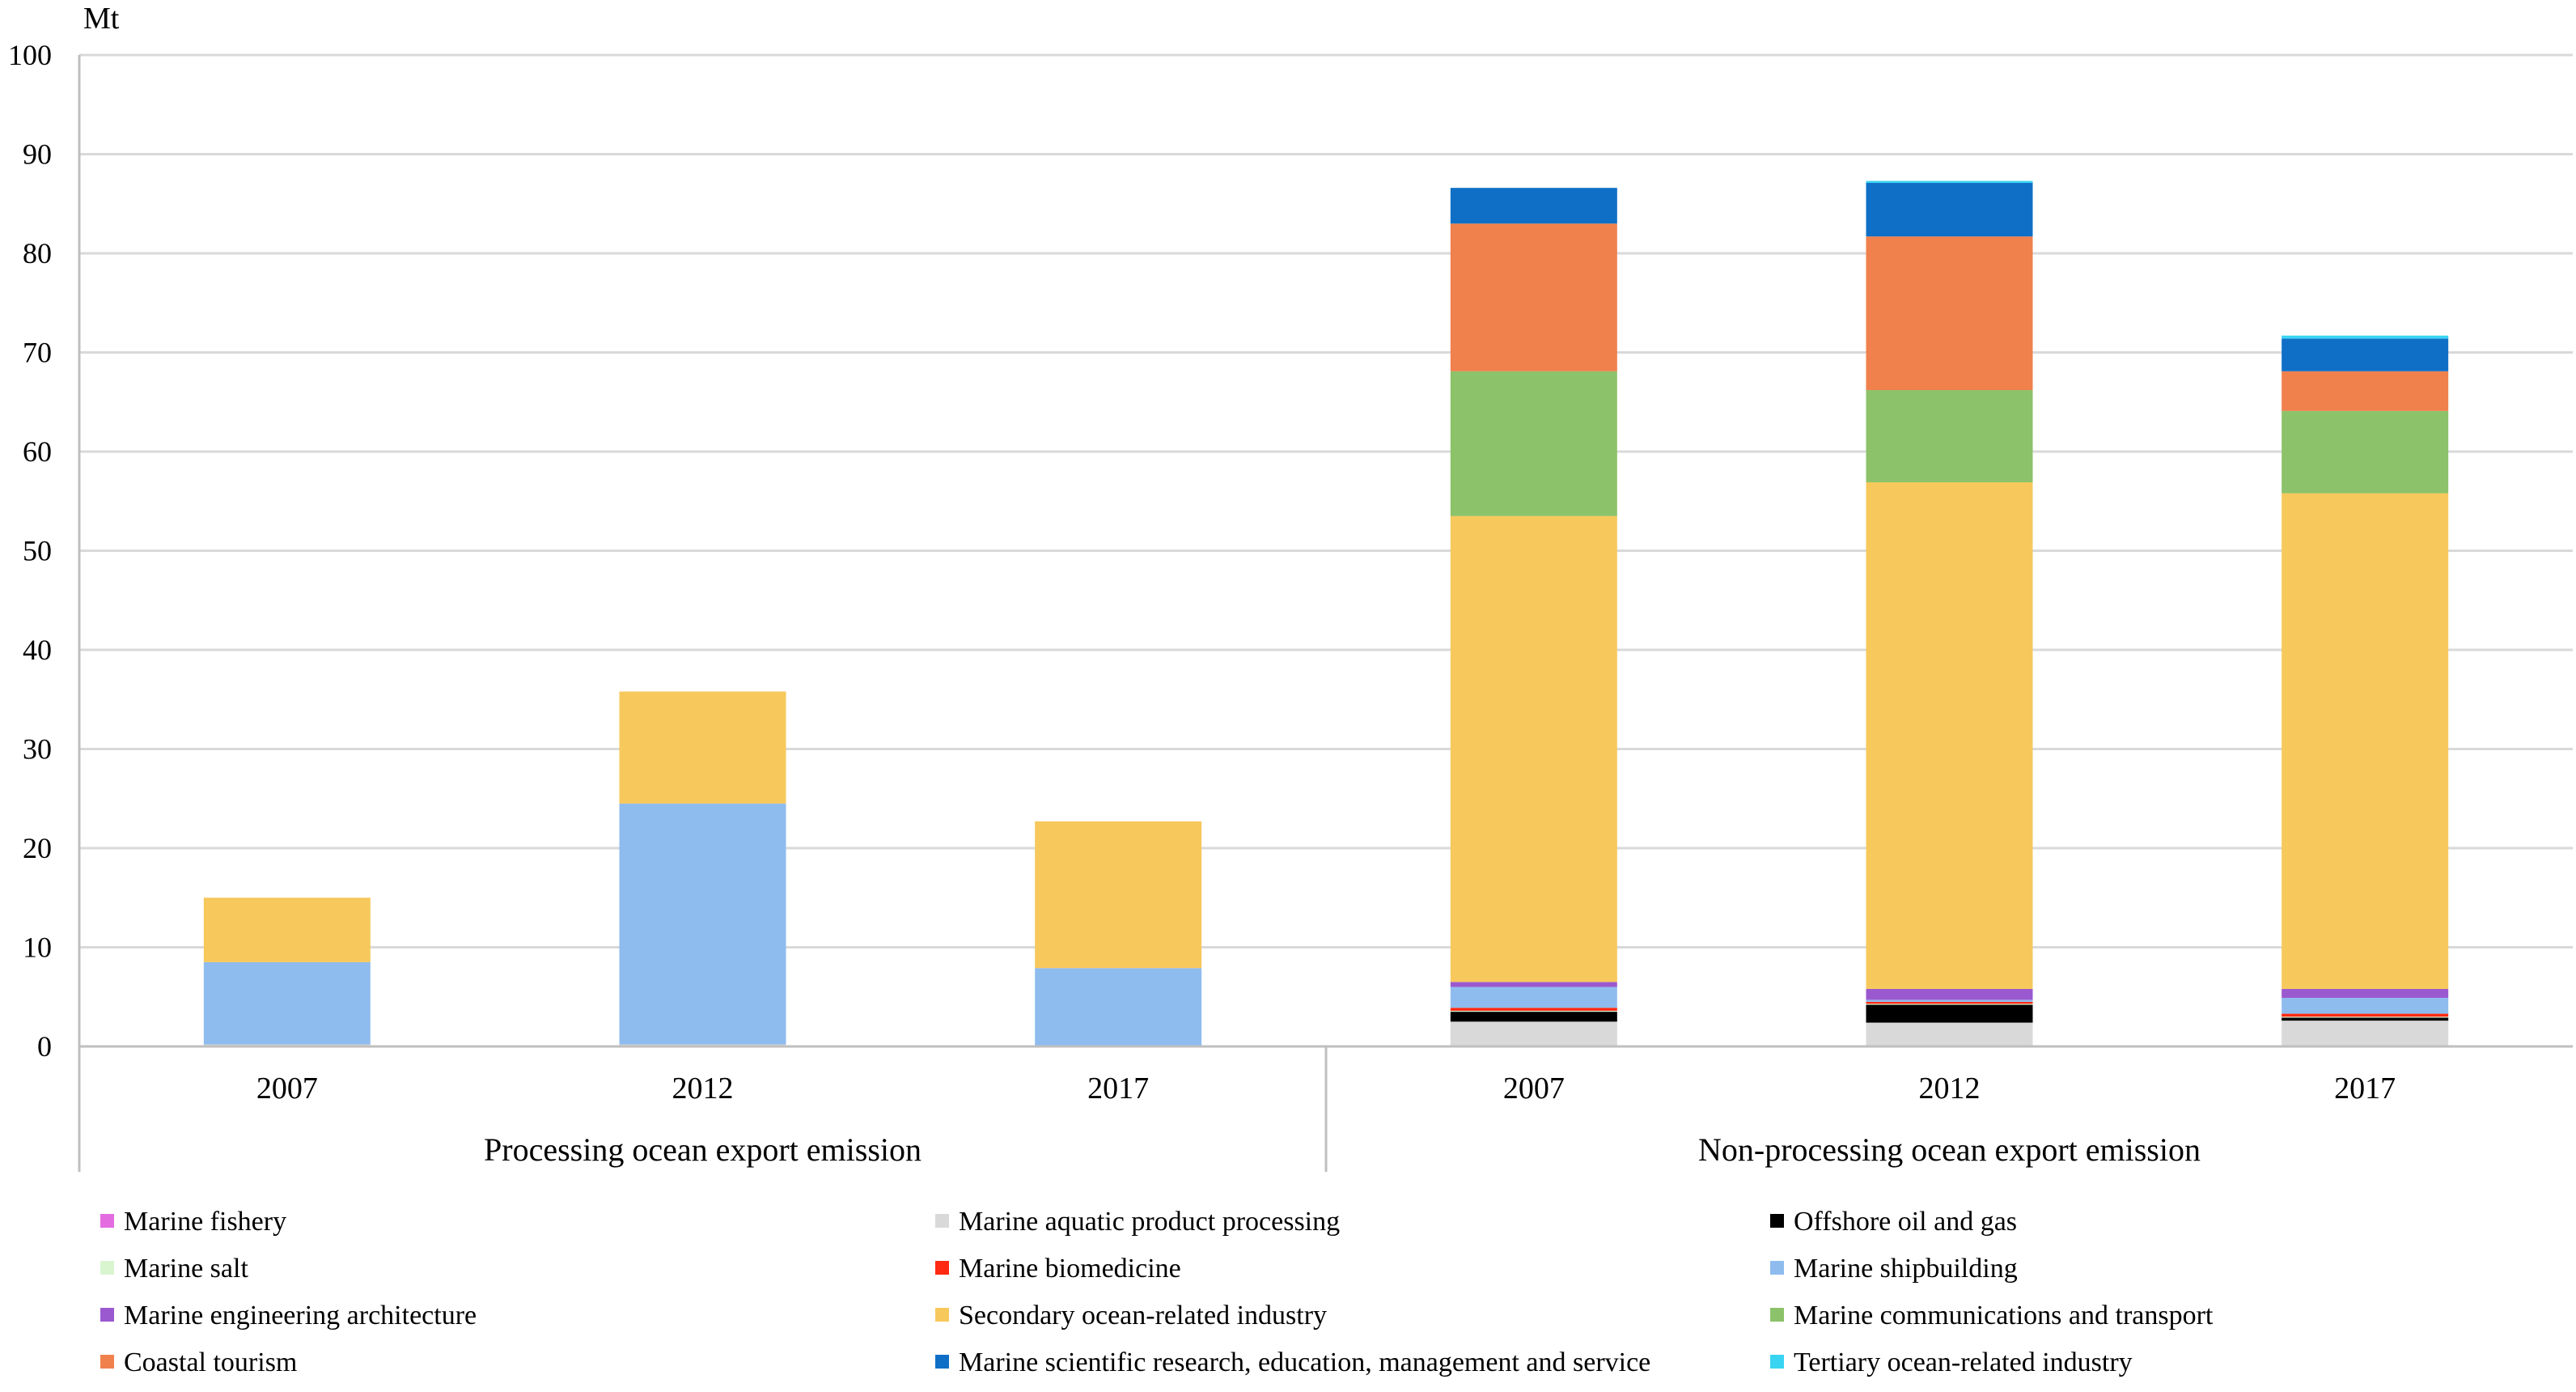 The image size is (2576, 1392). I want to click on legend-item: Marine aquatic product processing, so click(1137, 1222).